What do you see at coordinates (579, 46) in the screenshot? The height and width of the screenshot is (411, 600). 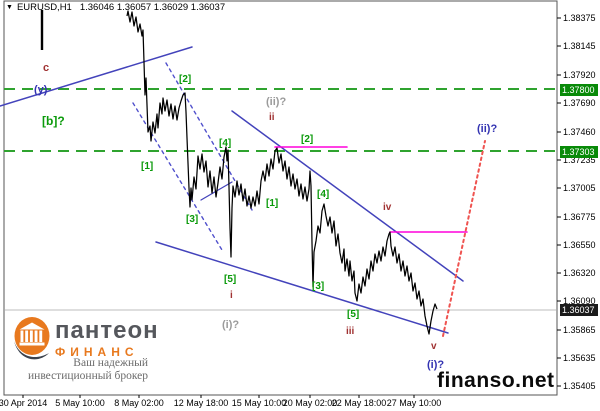 I see `y-axis-label: 1.38145` at bounding box center [579, 46].